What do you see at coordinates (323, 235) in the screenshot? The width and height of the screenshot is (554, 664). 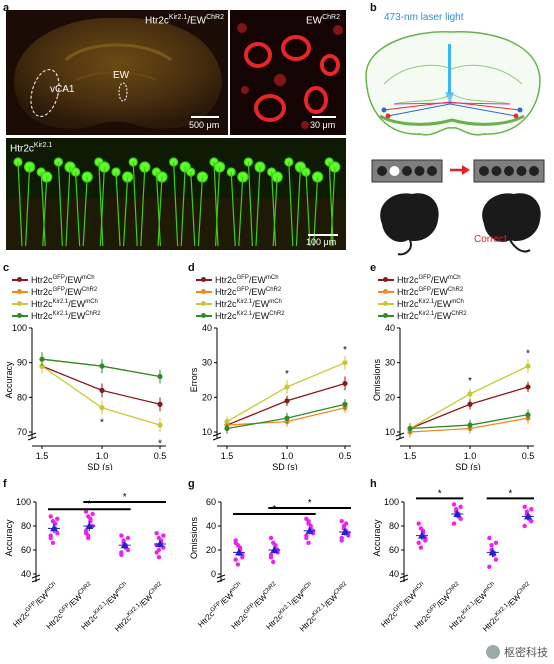 I see `scale-bar-lower` at bounding box center [323, 235].